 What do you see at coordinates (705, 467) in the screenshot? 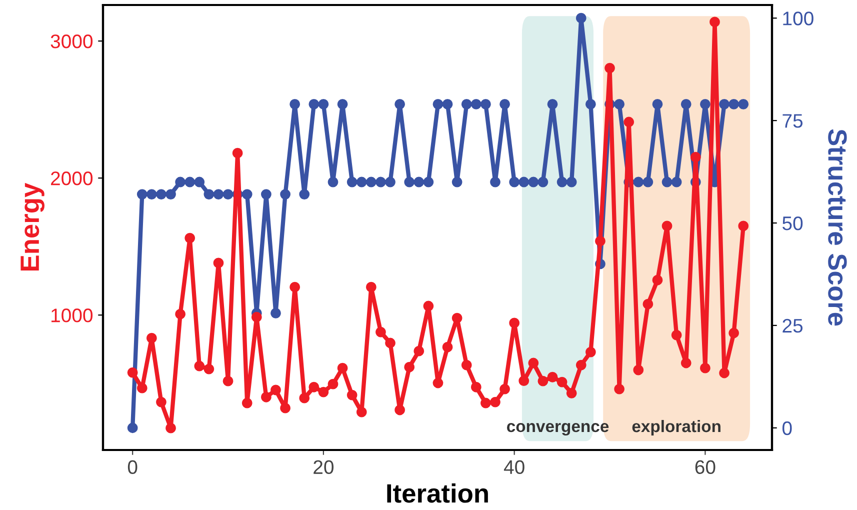
I see `x-tick-label: 60` at bounding box center [705, 467].